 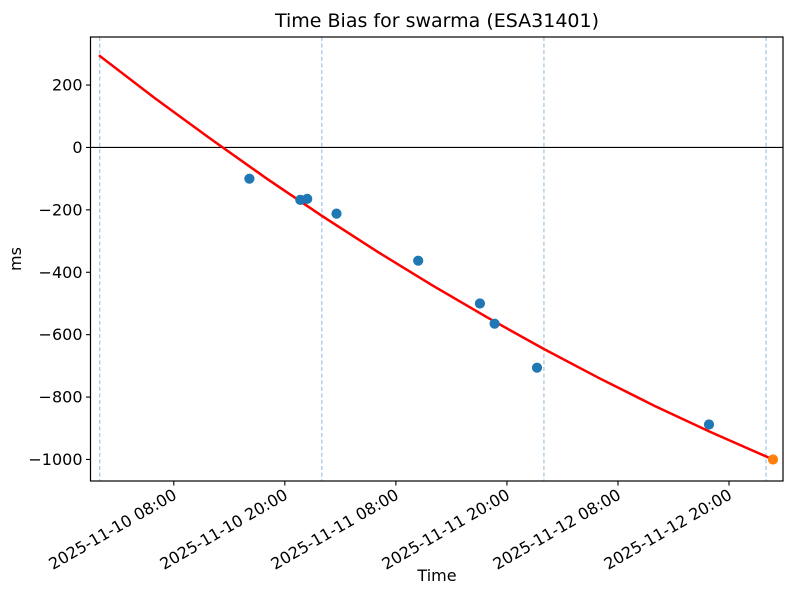 I want to click on y-axis-ticks: 200 0 −200 −400 −600 −800 −1000, so click(x=59, y=272).